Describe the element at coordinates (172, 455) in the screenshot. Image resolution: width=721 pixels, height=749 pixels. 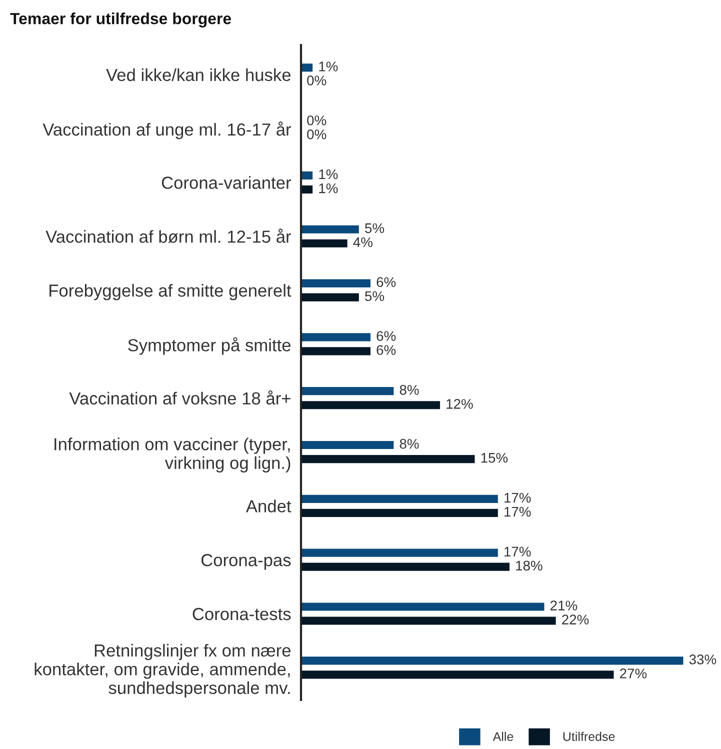
I see `y-tick-label: Information om vacciner (typer, virkning og lign.)` at that location.